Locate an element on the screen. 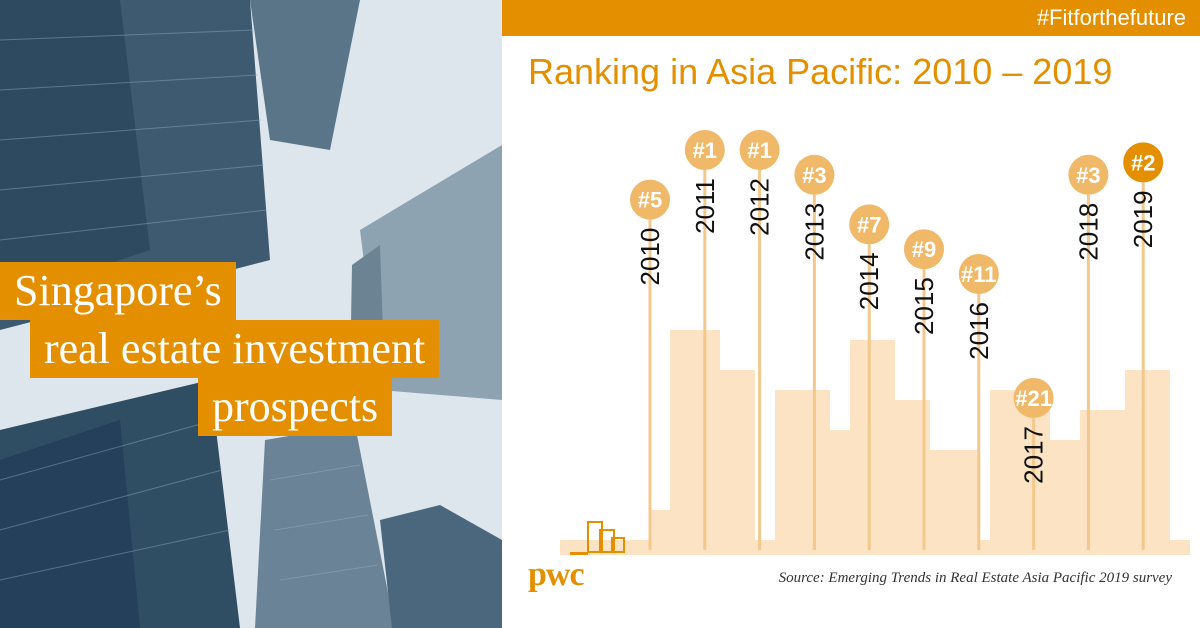  year-label-2017: 2017 is located at coordinates (1034, 455).